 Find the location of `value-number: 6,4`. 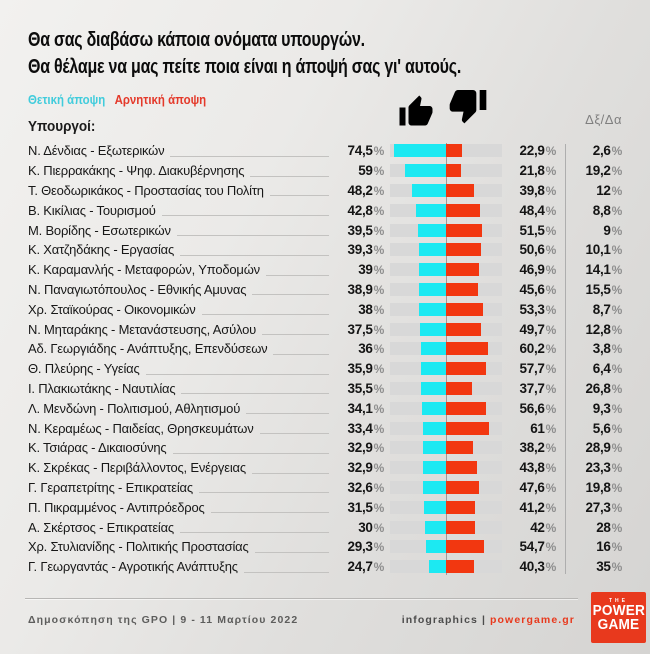

value-number: 6,4 is located at coordinates (601, 369).